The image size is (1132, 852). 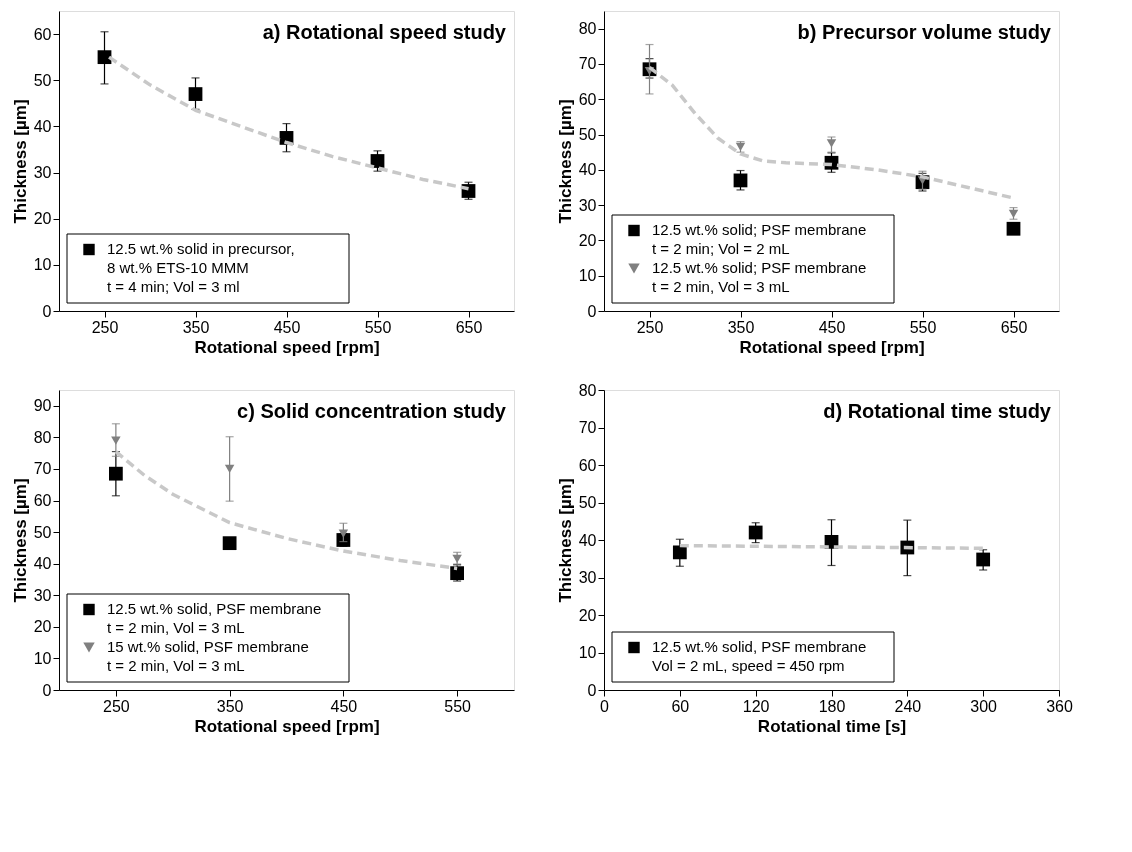 What do you see at coordinates (372, 411) in the screenshot?
I see `text: c) Solid concentration study` at bounding box center [372, 411].